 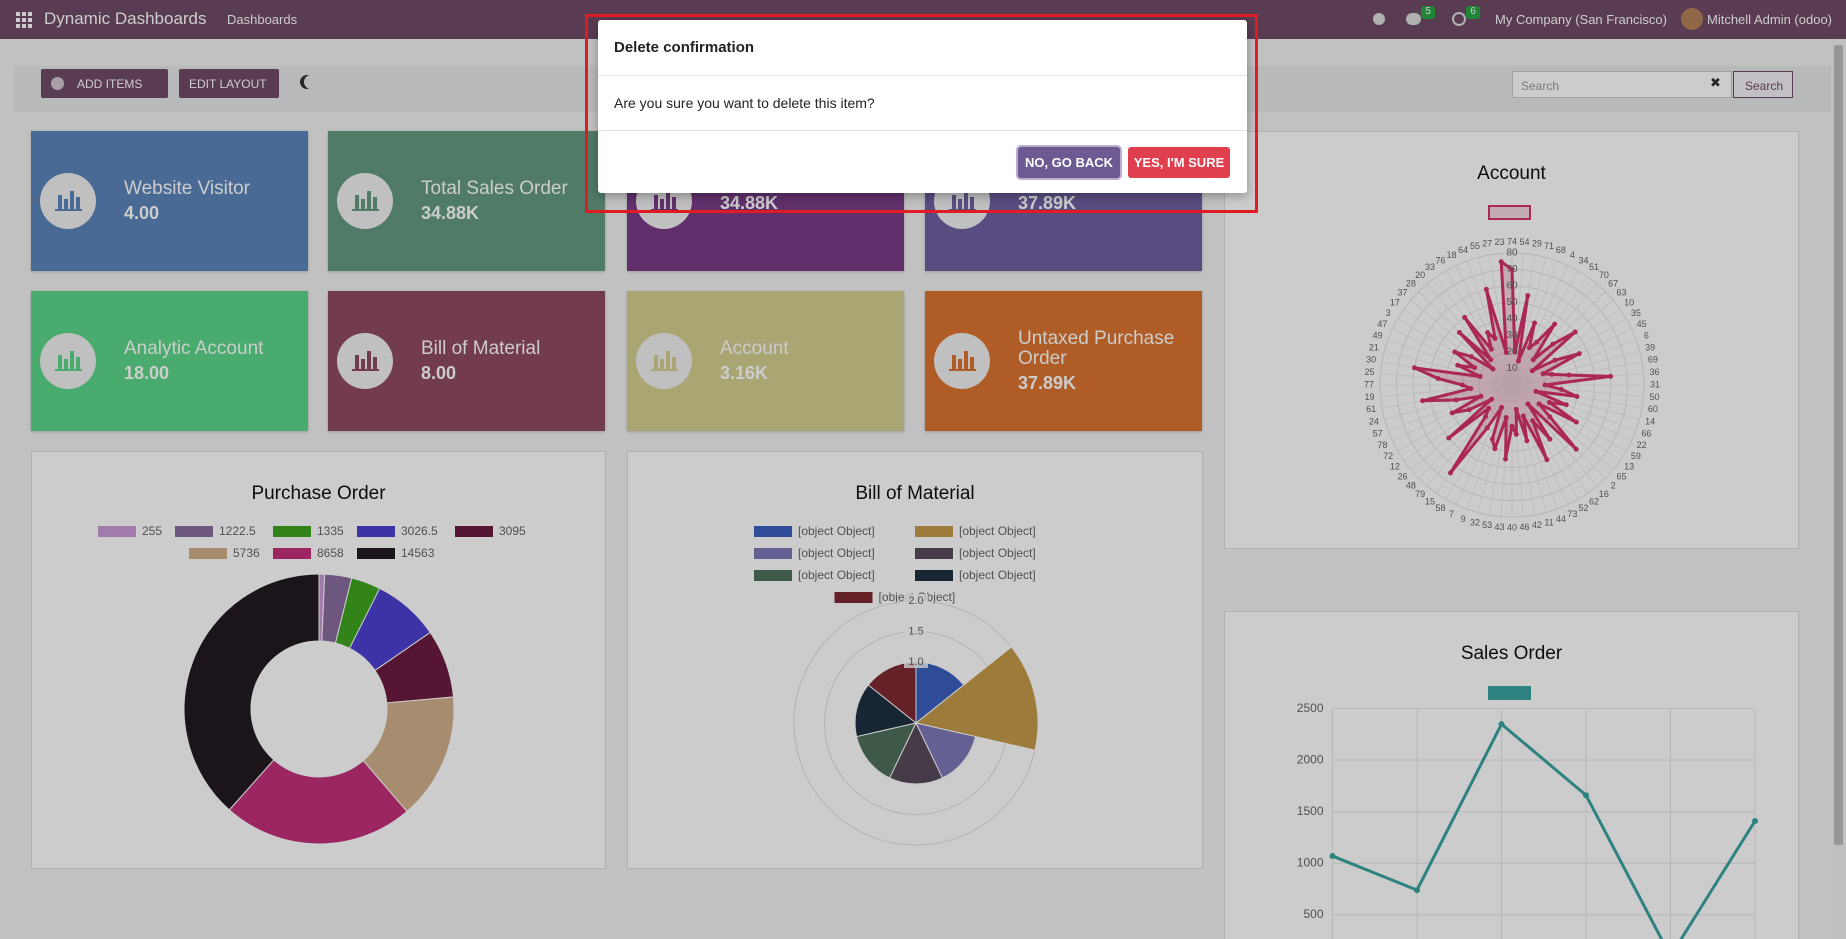 What do you see at coordinates (914, 493) in the screenshot?
I see `chart-title: Bill of Material` at bounding box center [914, 493].